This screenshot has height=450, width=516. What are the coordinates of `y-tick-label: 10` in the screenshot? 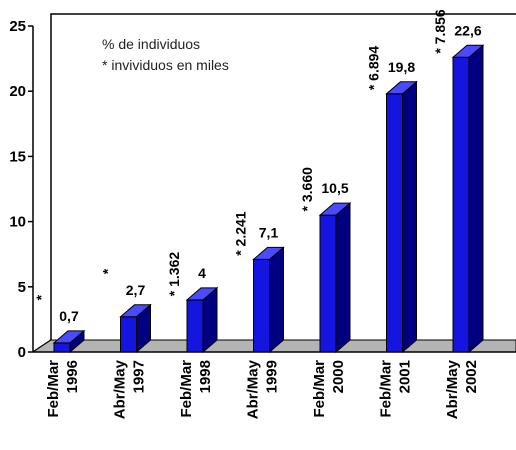 It's located at (17, 222).